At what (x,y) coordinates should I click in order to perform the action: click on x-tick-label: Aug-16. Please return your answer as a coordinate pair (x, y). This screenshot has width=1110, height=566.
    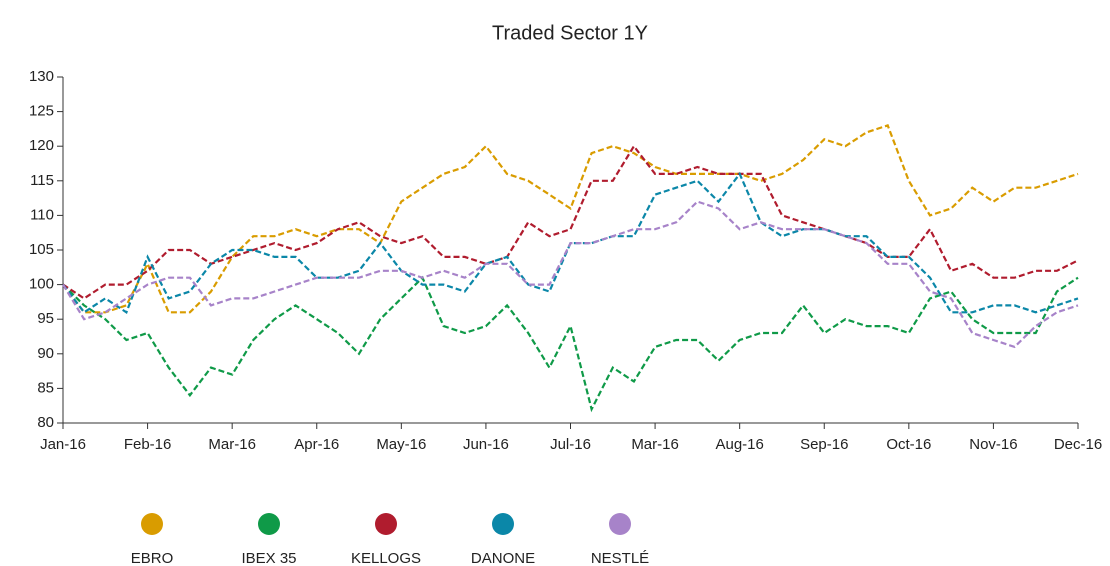
    Looking at the image, I should click on (739, 444).